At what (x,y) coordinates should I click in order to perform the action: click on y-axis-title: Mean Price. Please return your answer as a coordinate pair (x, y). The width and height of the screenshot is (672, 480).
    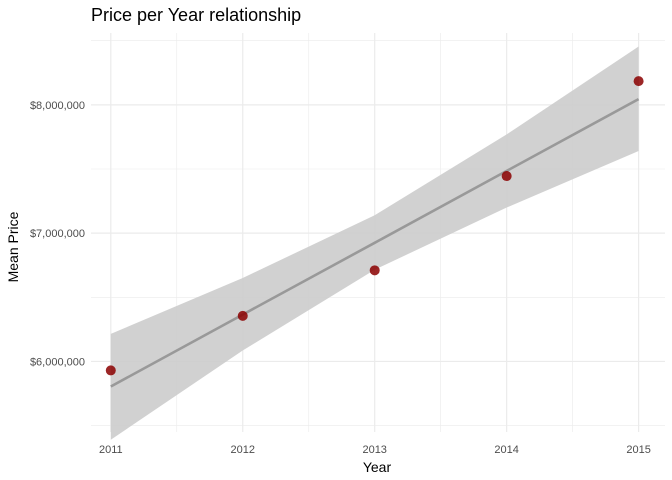
    Looking at the image, I should click on (13, 246).